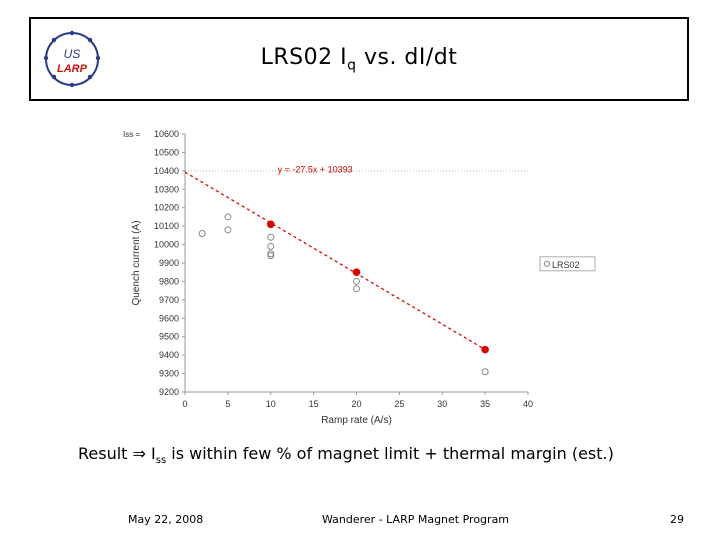  What do you see at coordinates (166, 226) in the screenshot?
I see `y-tick-label: 10100` at bounding box center [166, 226].